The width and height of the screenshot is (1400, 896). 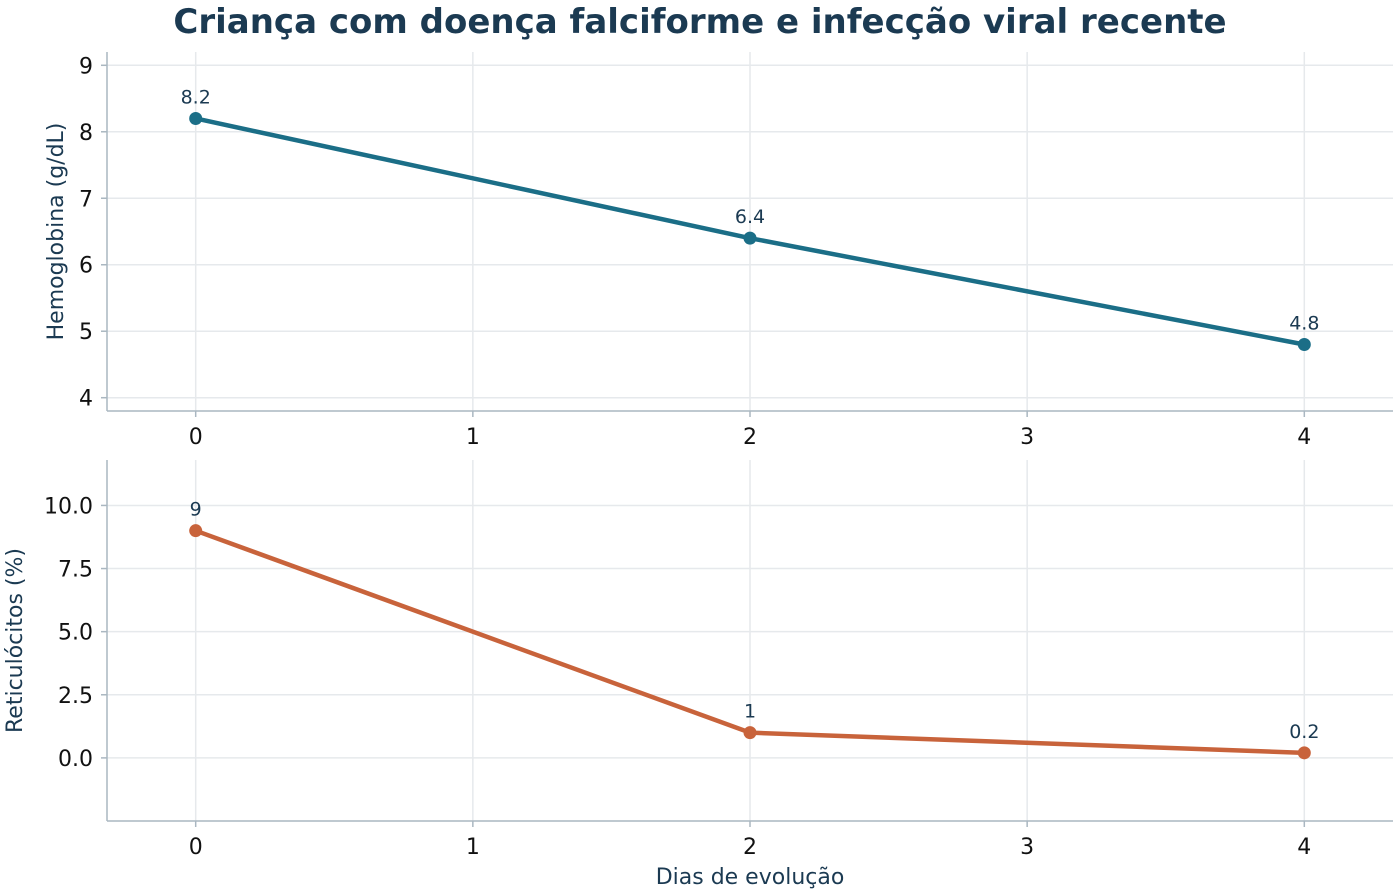 I want to click on y-tick-label: 7, so click(x=86, y=199).